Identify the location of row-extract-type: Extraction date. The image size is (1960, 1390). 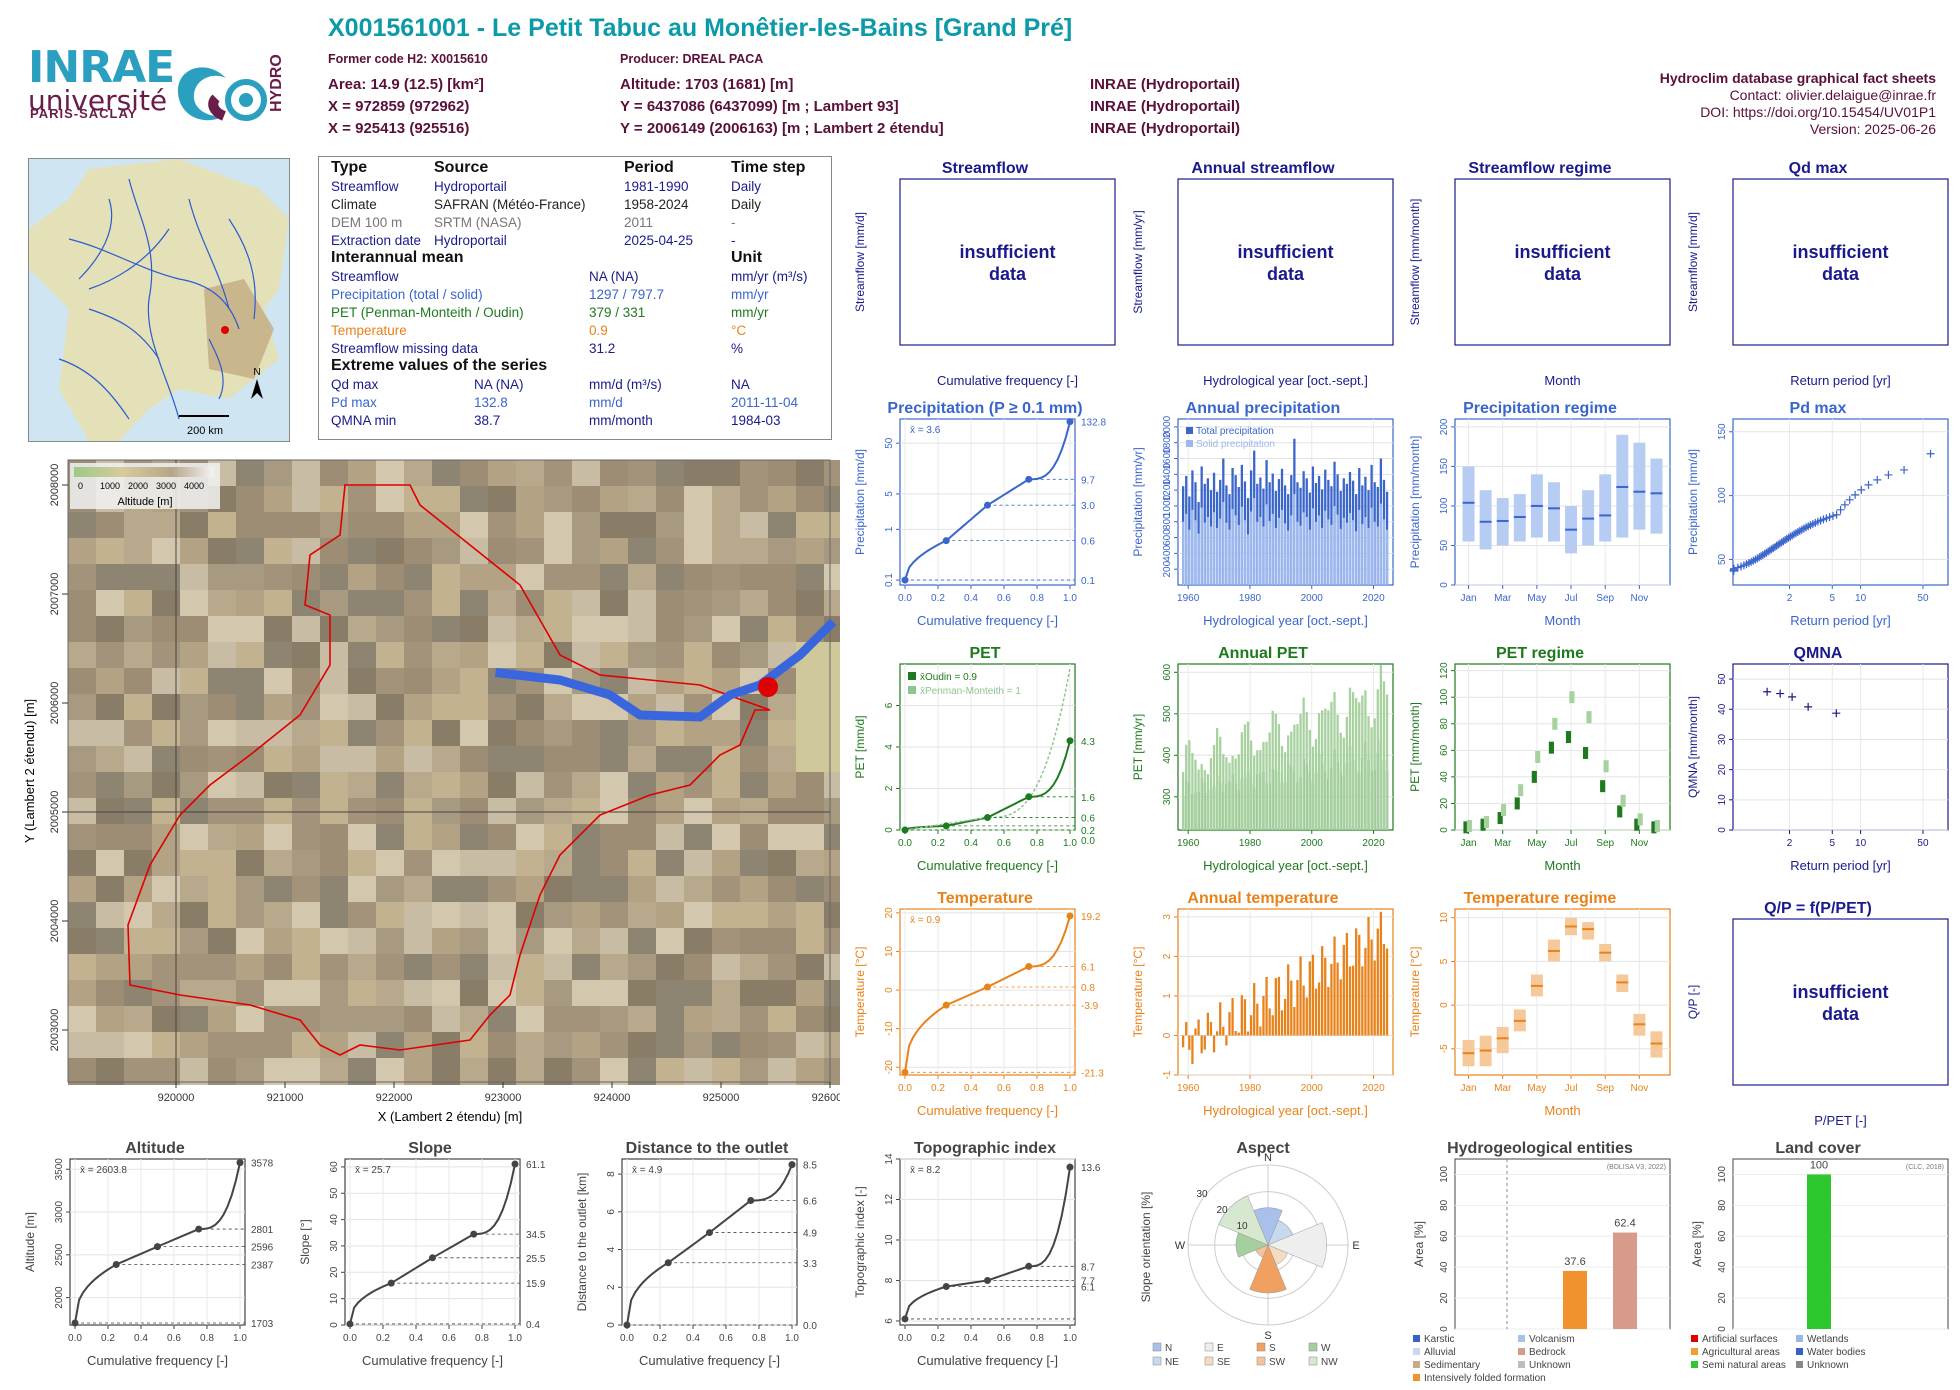
(376, 240).